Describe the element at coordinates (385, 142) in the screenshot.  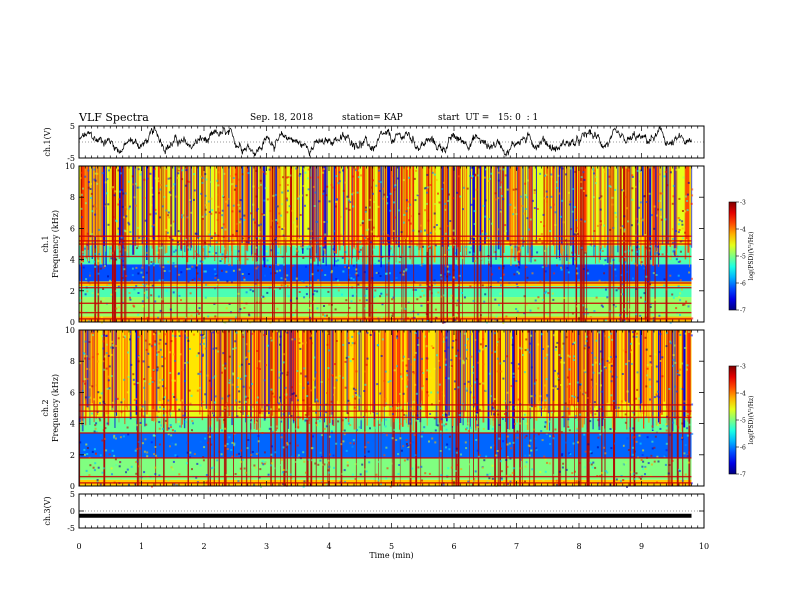
I see `ch1-waveform-line` at that location.